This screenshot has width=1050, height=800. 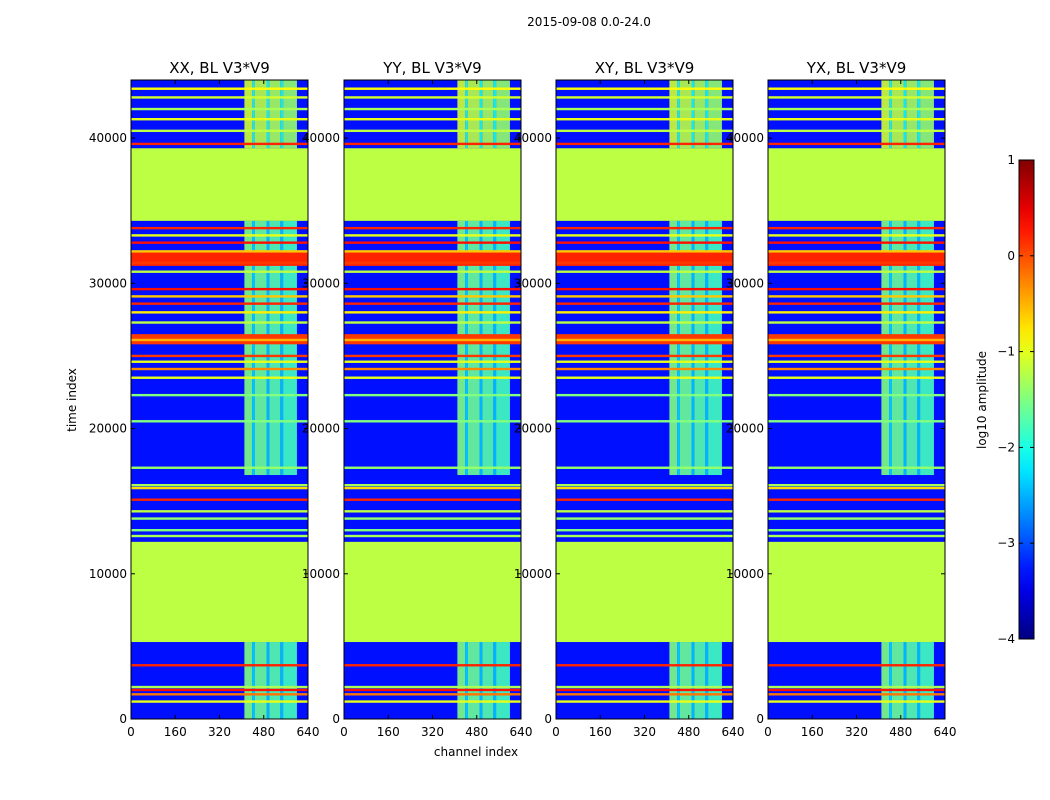 I want to click on y-tick-label: 30000, so click(x=745, y=283).